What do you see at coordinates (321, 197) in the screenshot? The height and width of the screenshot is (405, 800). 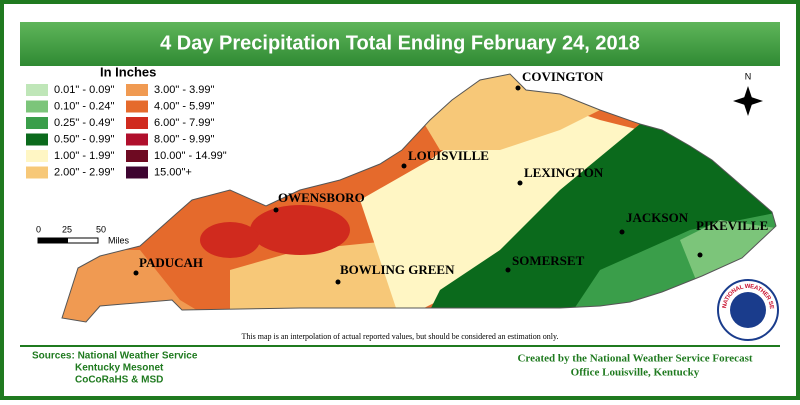 I see `city-label: OWENSBORO` at bounding box center [321, 197].